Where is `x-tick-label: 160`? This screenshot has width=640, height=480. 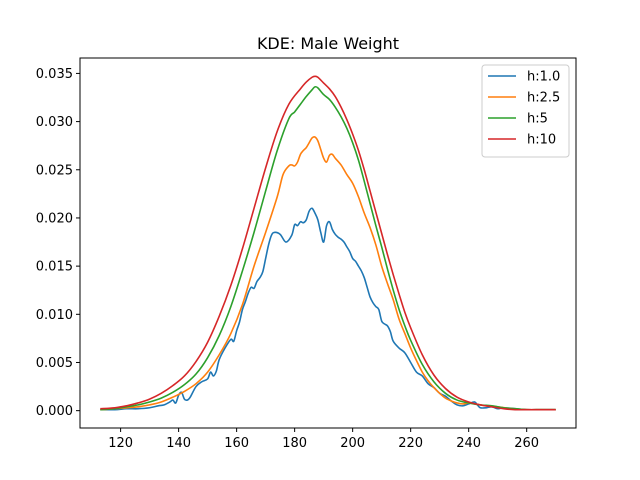
x-tick-label: 160 is located at coordinates (236, 443).